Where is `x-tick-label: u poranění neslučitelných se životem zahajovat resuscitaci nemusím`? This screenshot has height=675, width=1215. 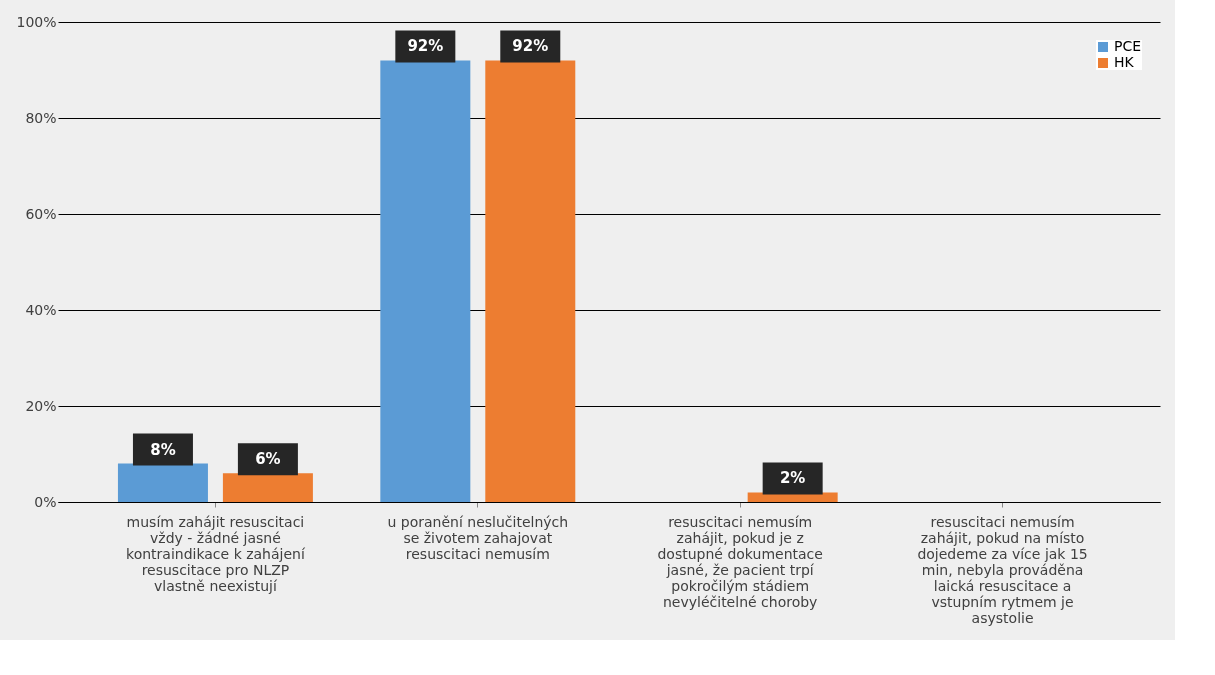 x-tick-label: u poranění neslučitelných se životem zahajovat resuscitaci nemusím is located at coordinates (478, 537).